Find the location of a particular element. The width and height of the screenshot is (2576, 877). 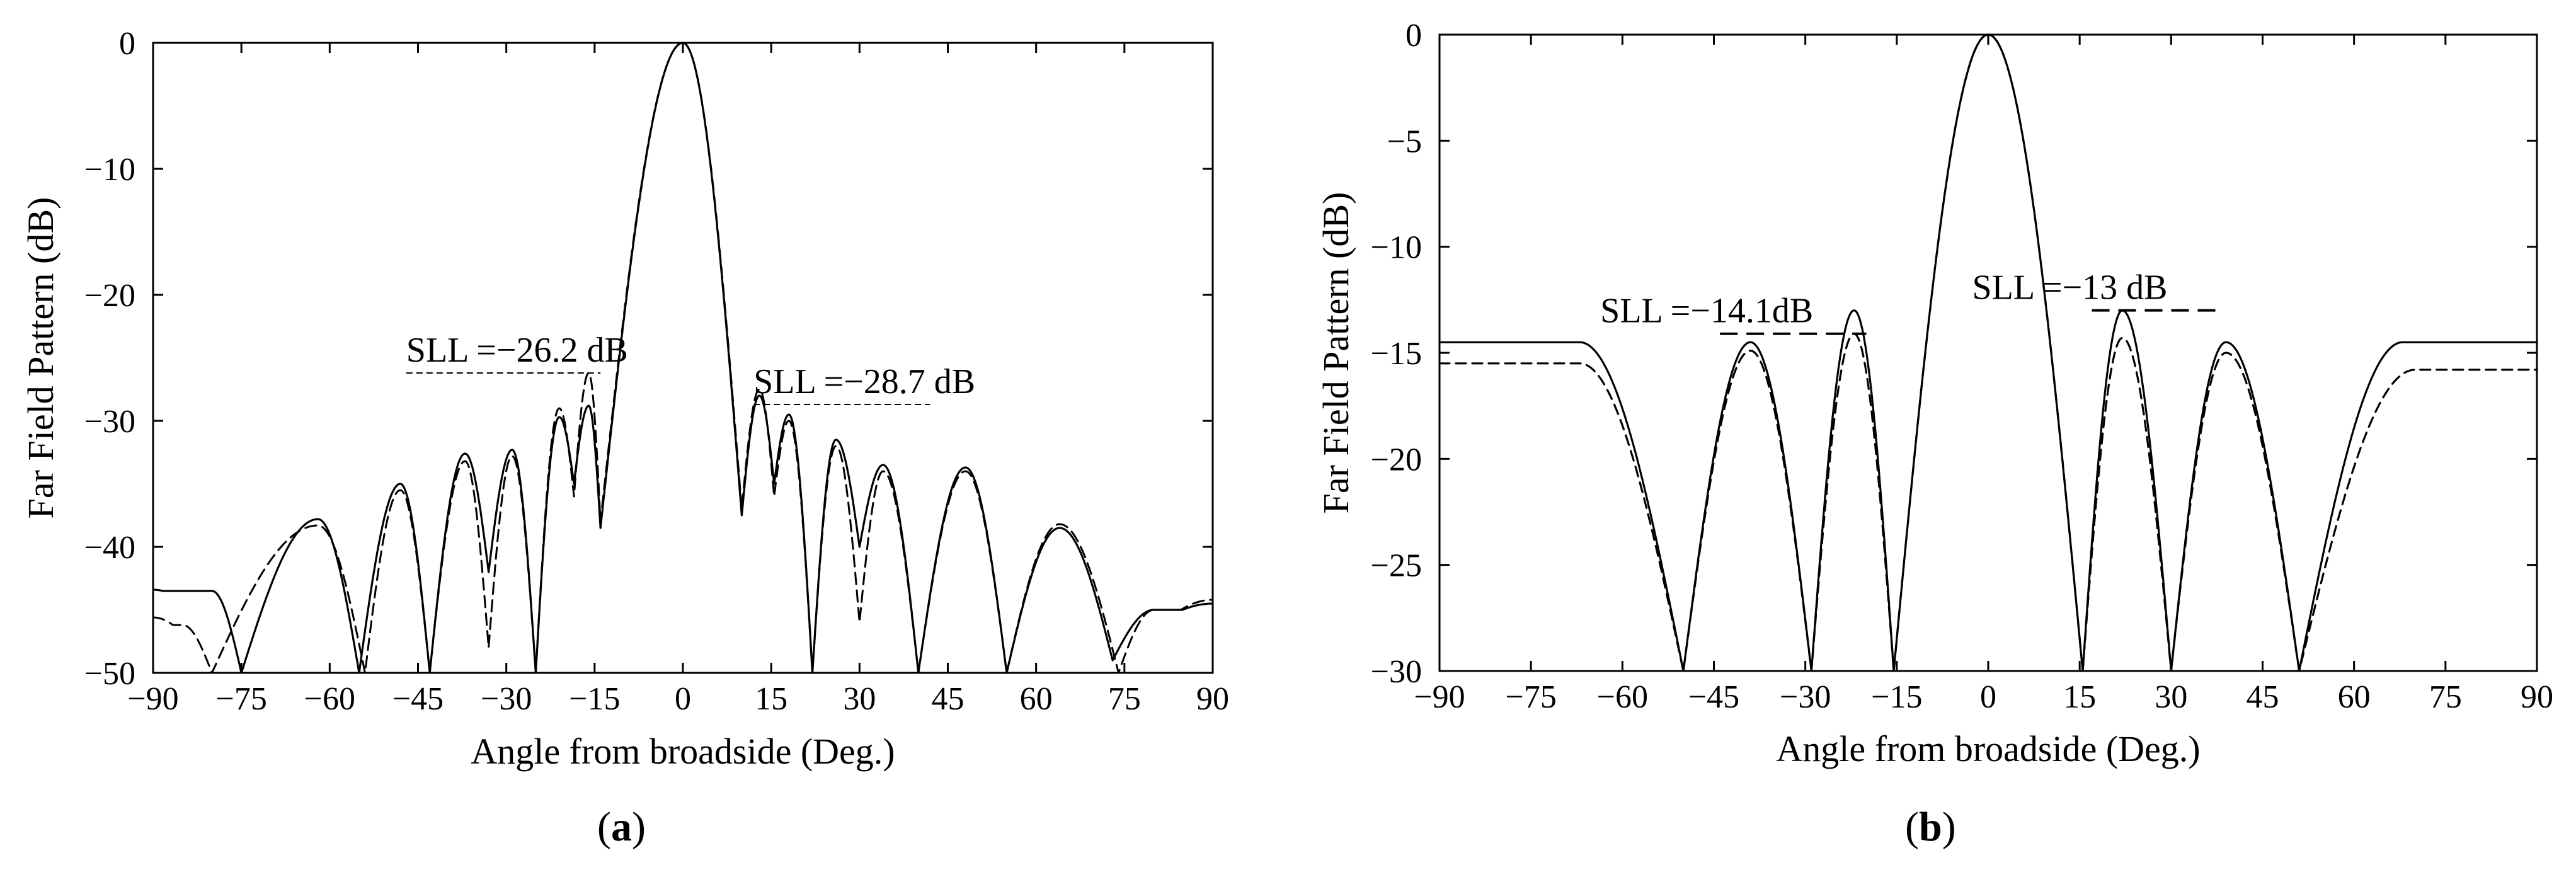

y-tick-label-a: 0 is located at coordinates (127, 44).